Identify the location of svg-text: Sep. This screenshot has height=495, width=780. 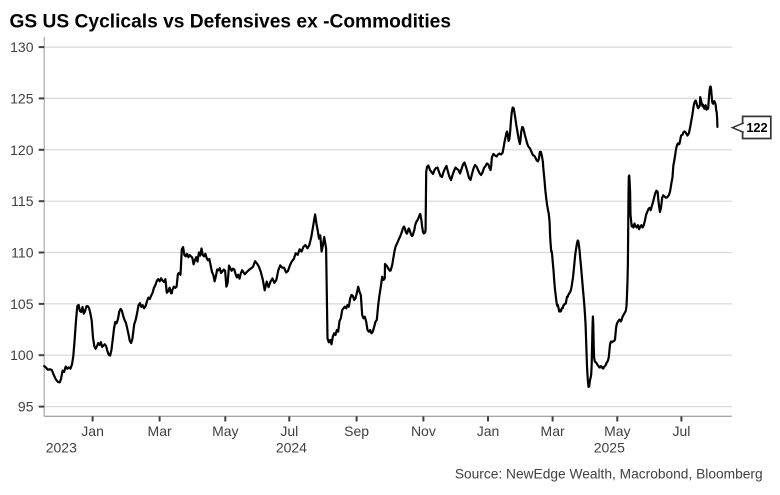
(356, 431).